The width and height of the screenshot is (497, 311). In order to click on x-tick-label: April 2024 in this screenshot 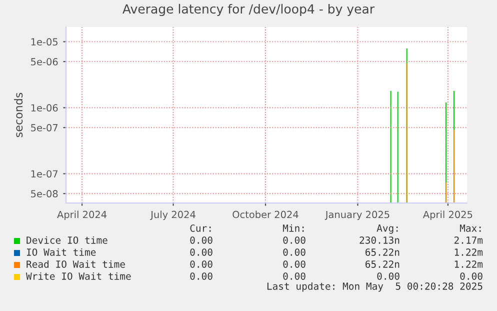, I will do `click(82, 215)`.